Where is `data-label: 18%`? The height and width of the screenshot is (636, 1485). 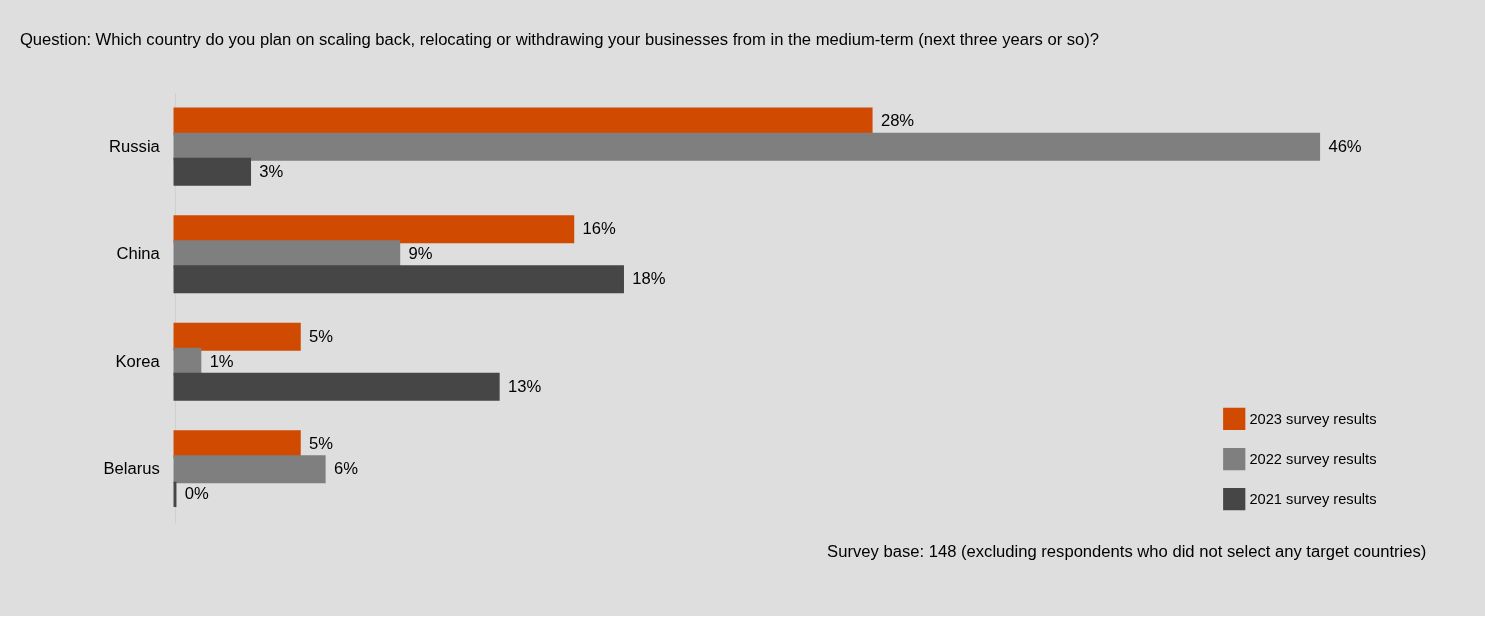 data-label: 18% is located at coordinates (649, 279).